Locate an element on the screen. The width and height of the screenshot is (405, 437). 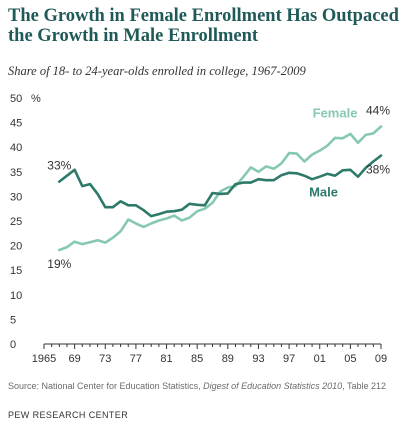
y-axis-tick-labels: 0 5 10 15 20 25 30 35 40 45 50 is located at coordinates (16, 222).